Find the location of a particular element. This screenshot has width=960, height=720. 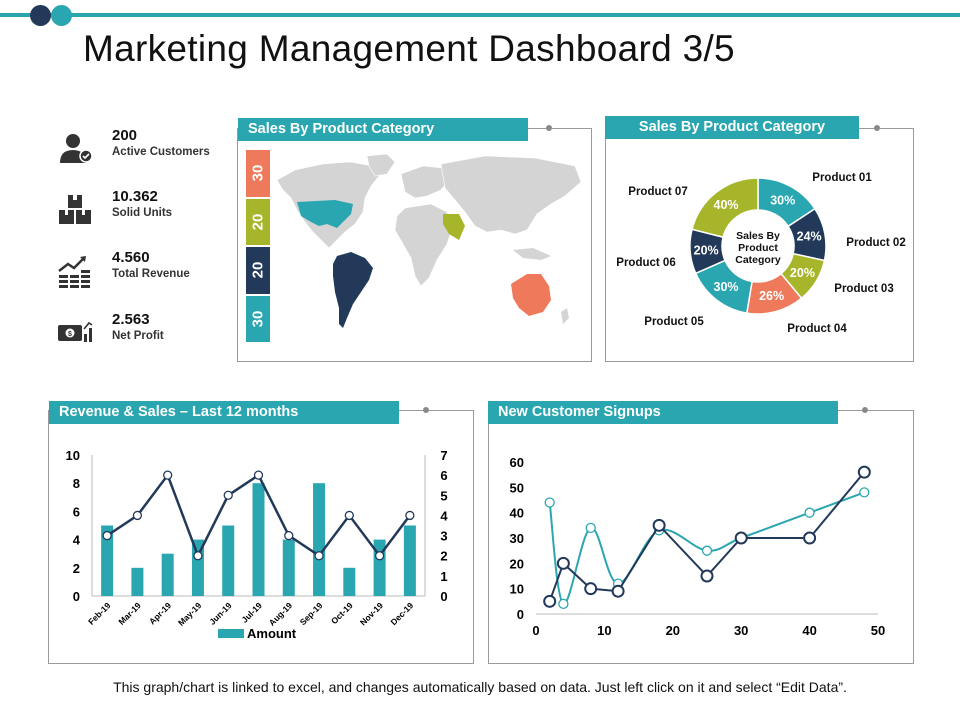

map-south-america is located at coordinates (353, 290).